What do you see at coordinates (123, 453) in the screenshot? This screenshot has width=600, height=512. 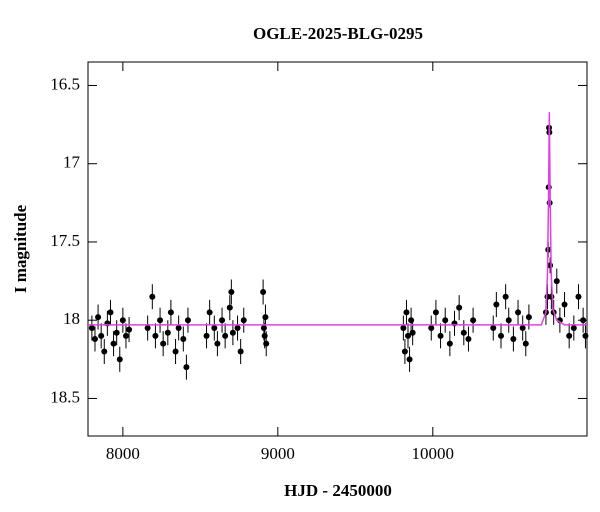 I see `x-tick-label: 8000` at bounding box center [123, 453].